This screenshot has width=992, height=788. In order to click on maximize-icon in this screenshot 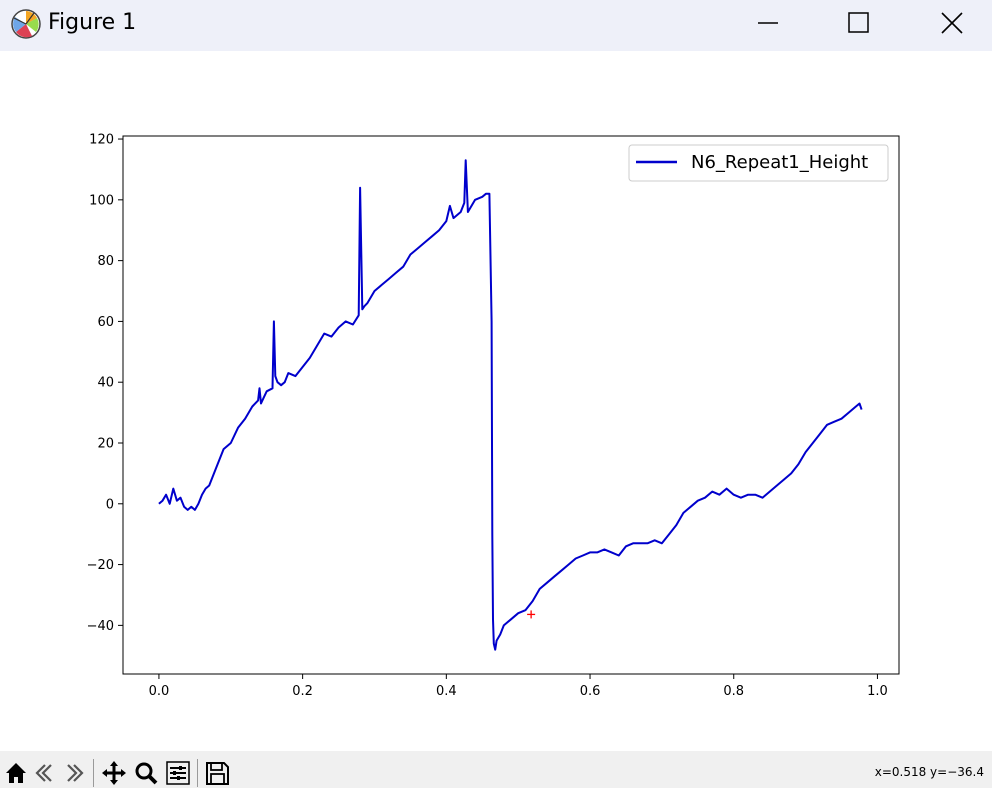, I will do `click(858, 22)`.